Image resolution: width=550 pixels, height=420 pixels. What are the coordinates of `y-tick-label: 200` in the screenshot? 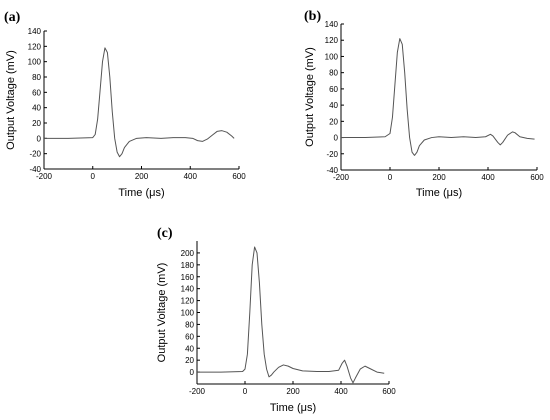 It's located at (188, 253).